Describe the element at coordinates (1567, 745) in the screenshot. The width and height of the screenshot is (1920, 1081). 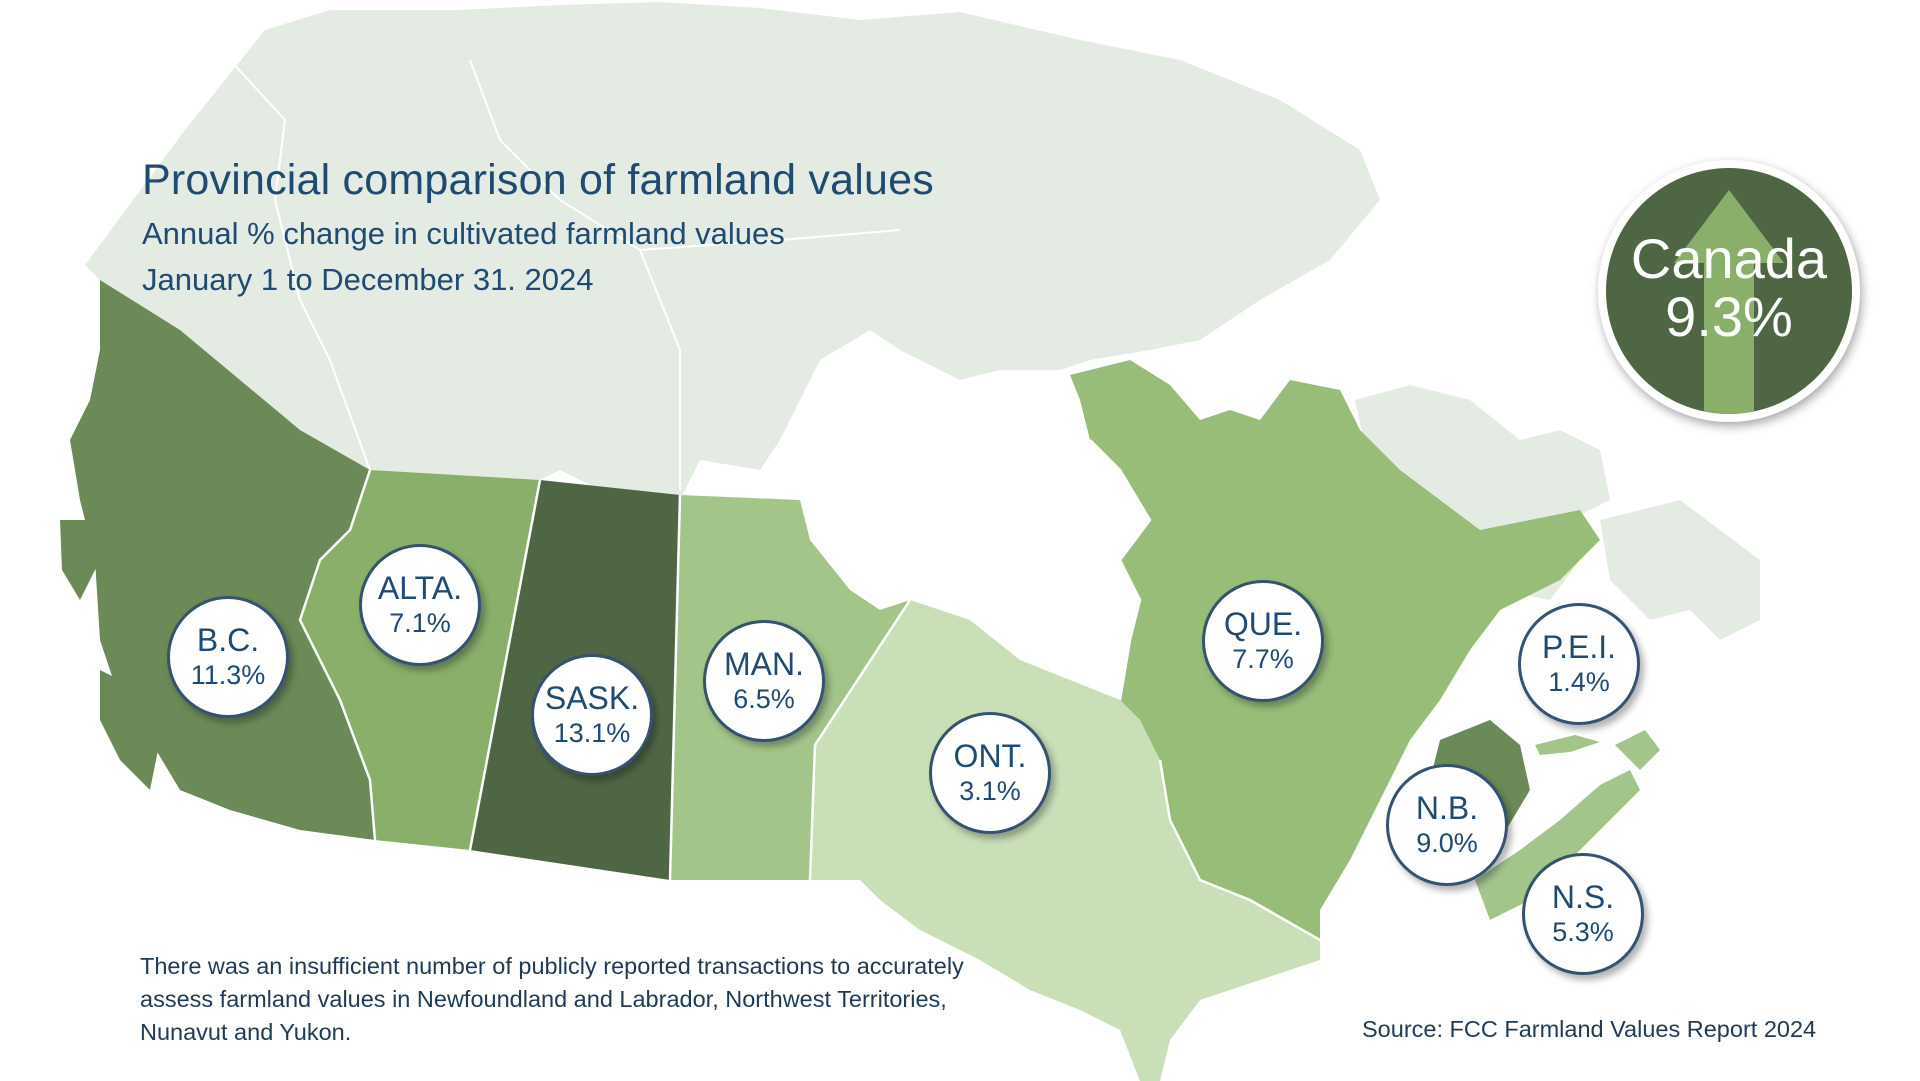
I see `region-pei` at that location.